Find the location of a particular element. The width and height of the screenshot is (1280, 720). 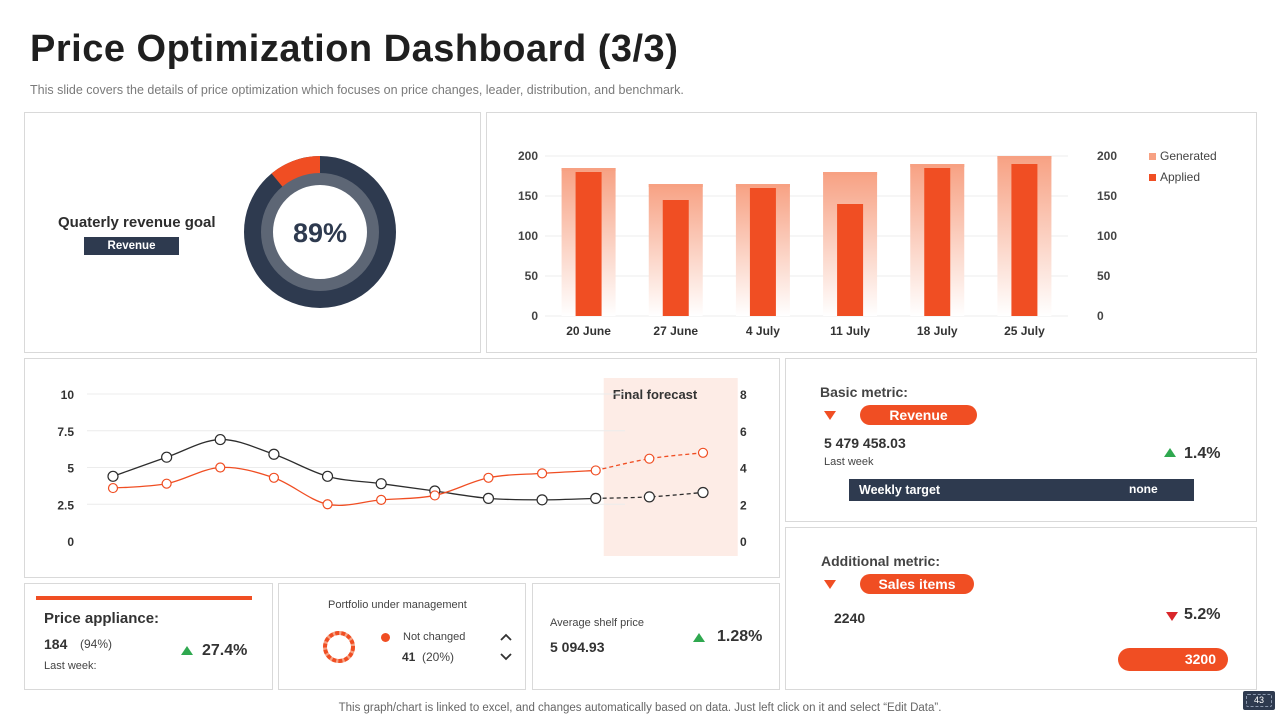

line-y-tick-label: 5 is located at coordinates (70, 469).